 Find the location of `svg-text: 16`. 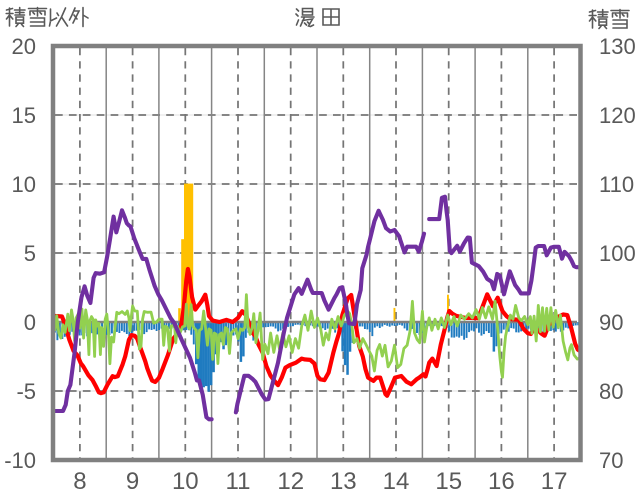

svg-text: 16 is located at coordinates (501, 481).